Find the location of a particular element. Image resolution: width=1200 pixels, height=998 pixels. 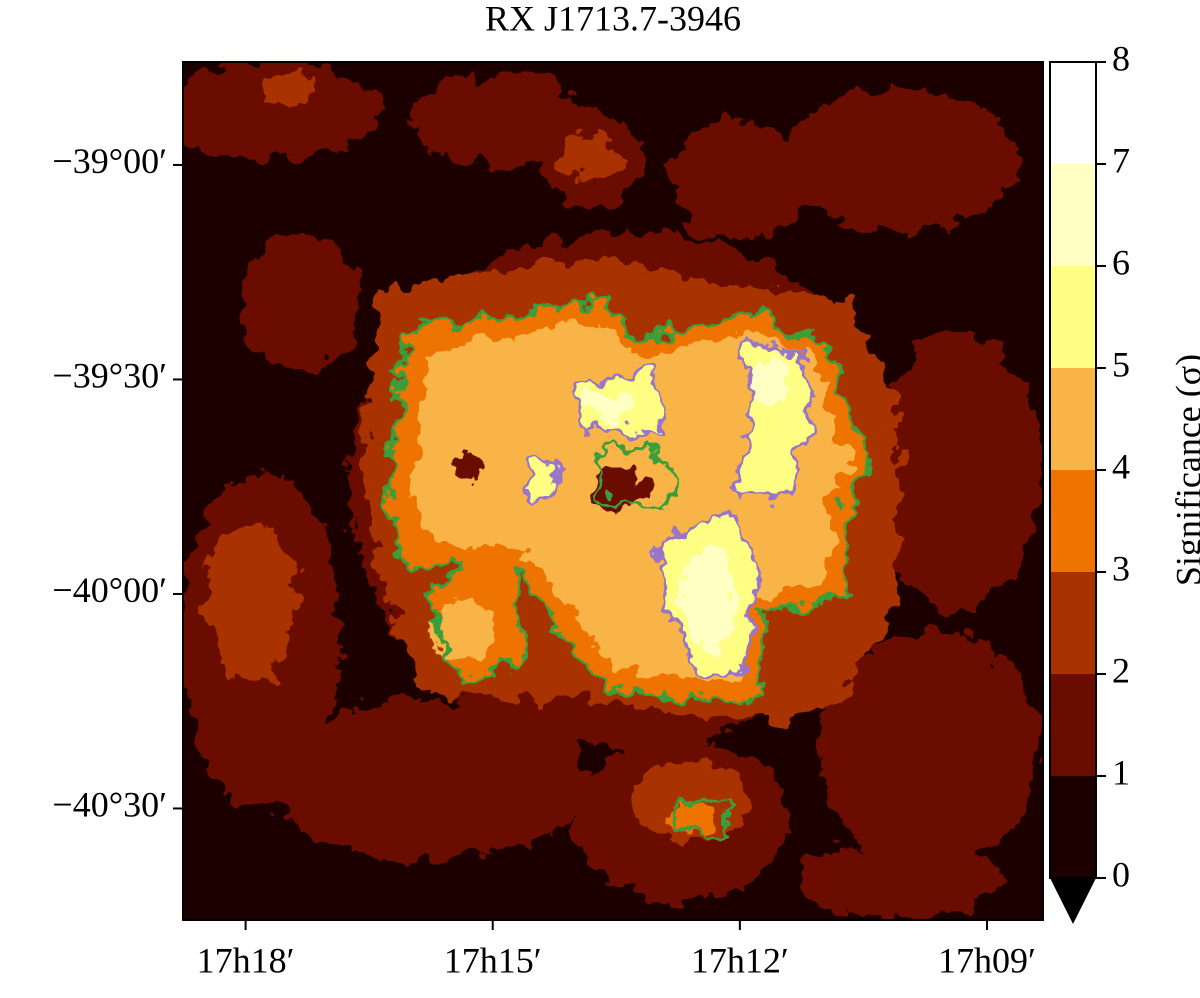

colorbar-tick-label: 2 is located at coordinates (1121, 670).